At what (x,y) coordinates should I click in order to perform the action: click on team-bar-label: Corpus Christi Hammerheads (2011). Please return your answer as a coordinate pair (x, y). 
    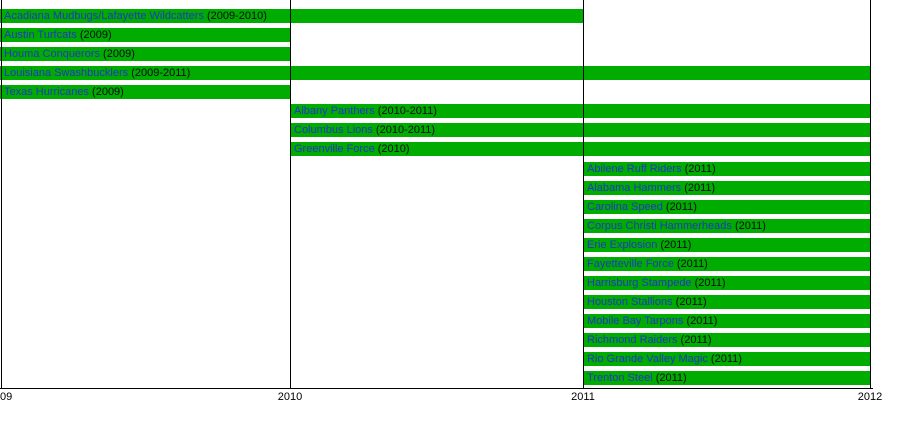
    Looking at the image, I should click on (727, 226).